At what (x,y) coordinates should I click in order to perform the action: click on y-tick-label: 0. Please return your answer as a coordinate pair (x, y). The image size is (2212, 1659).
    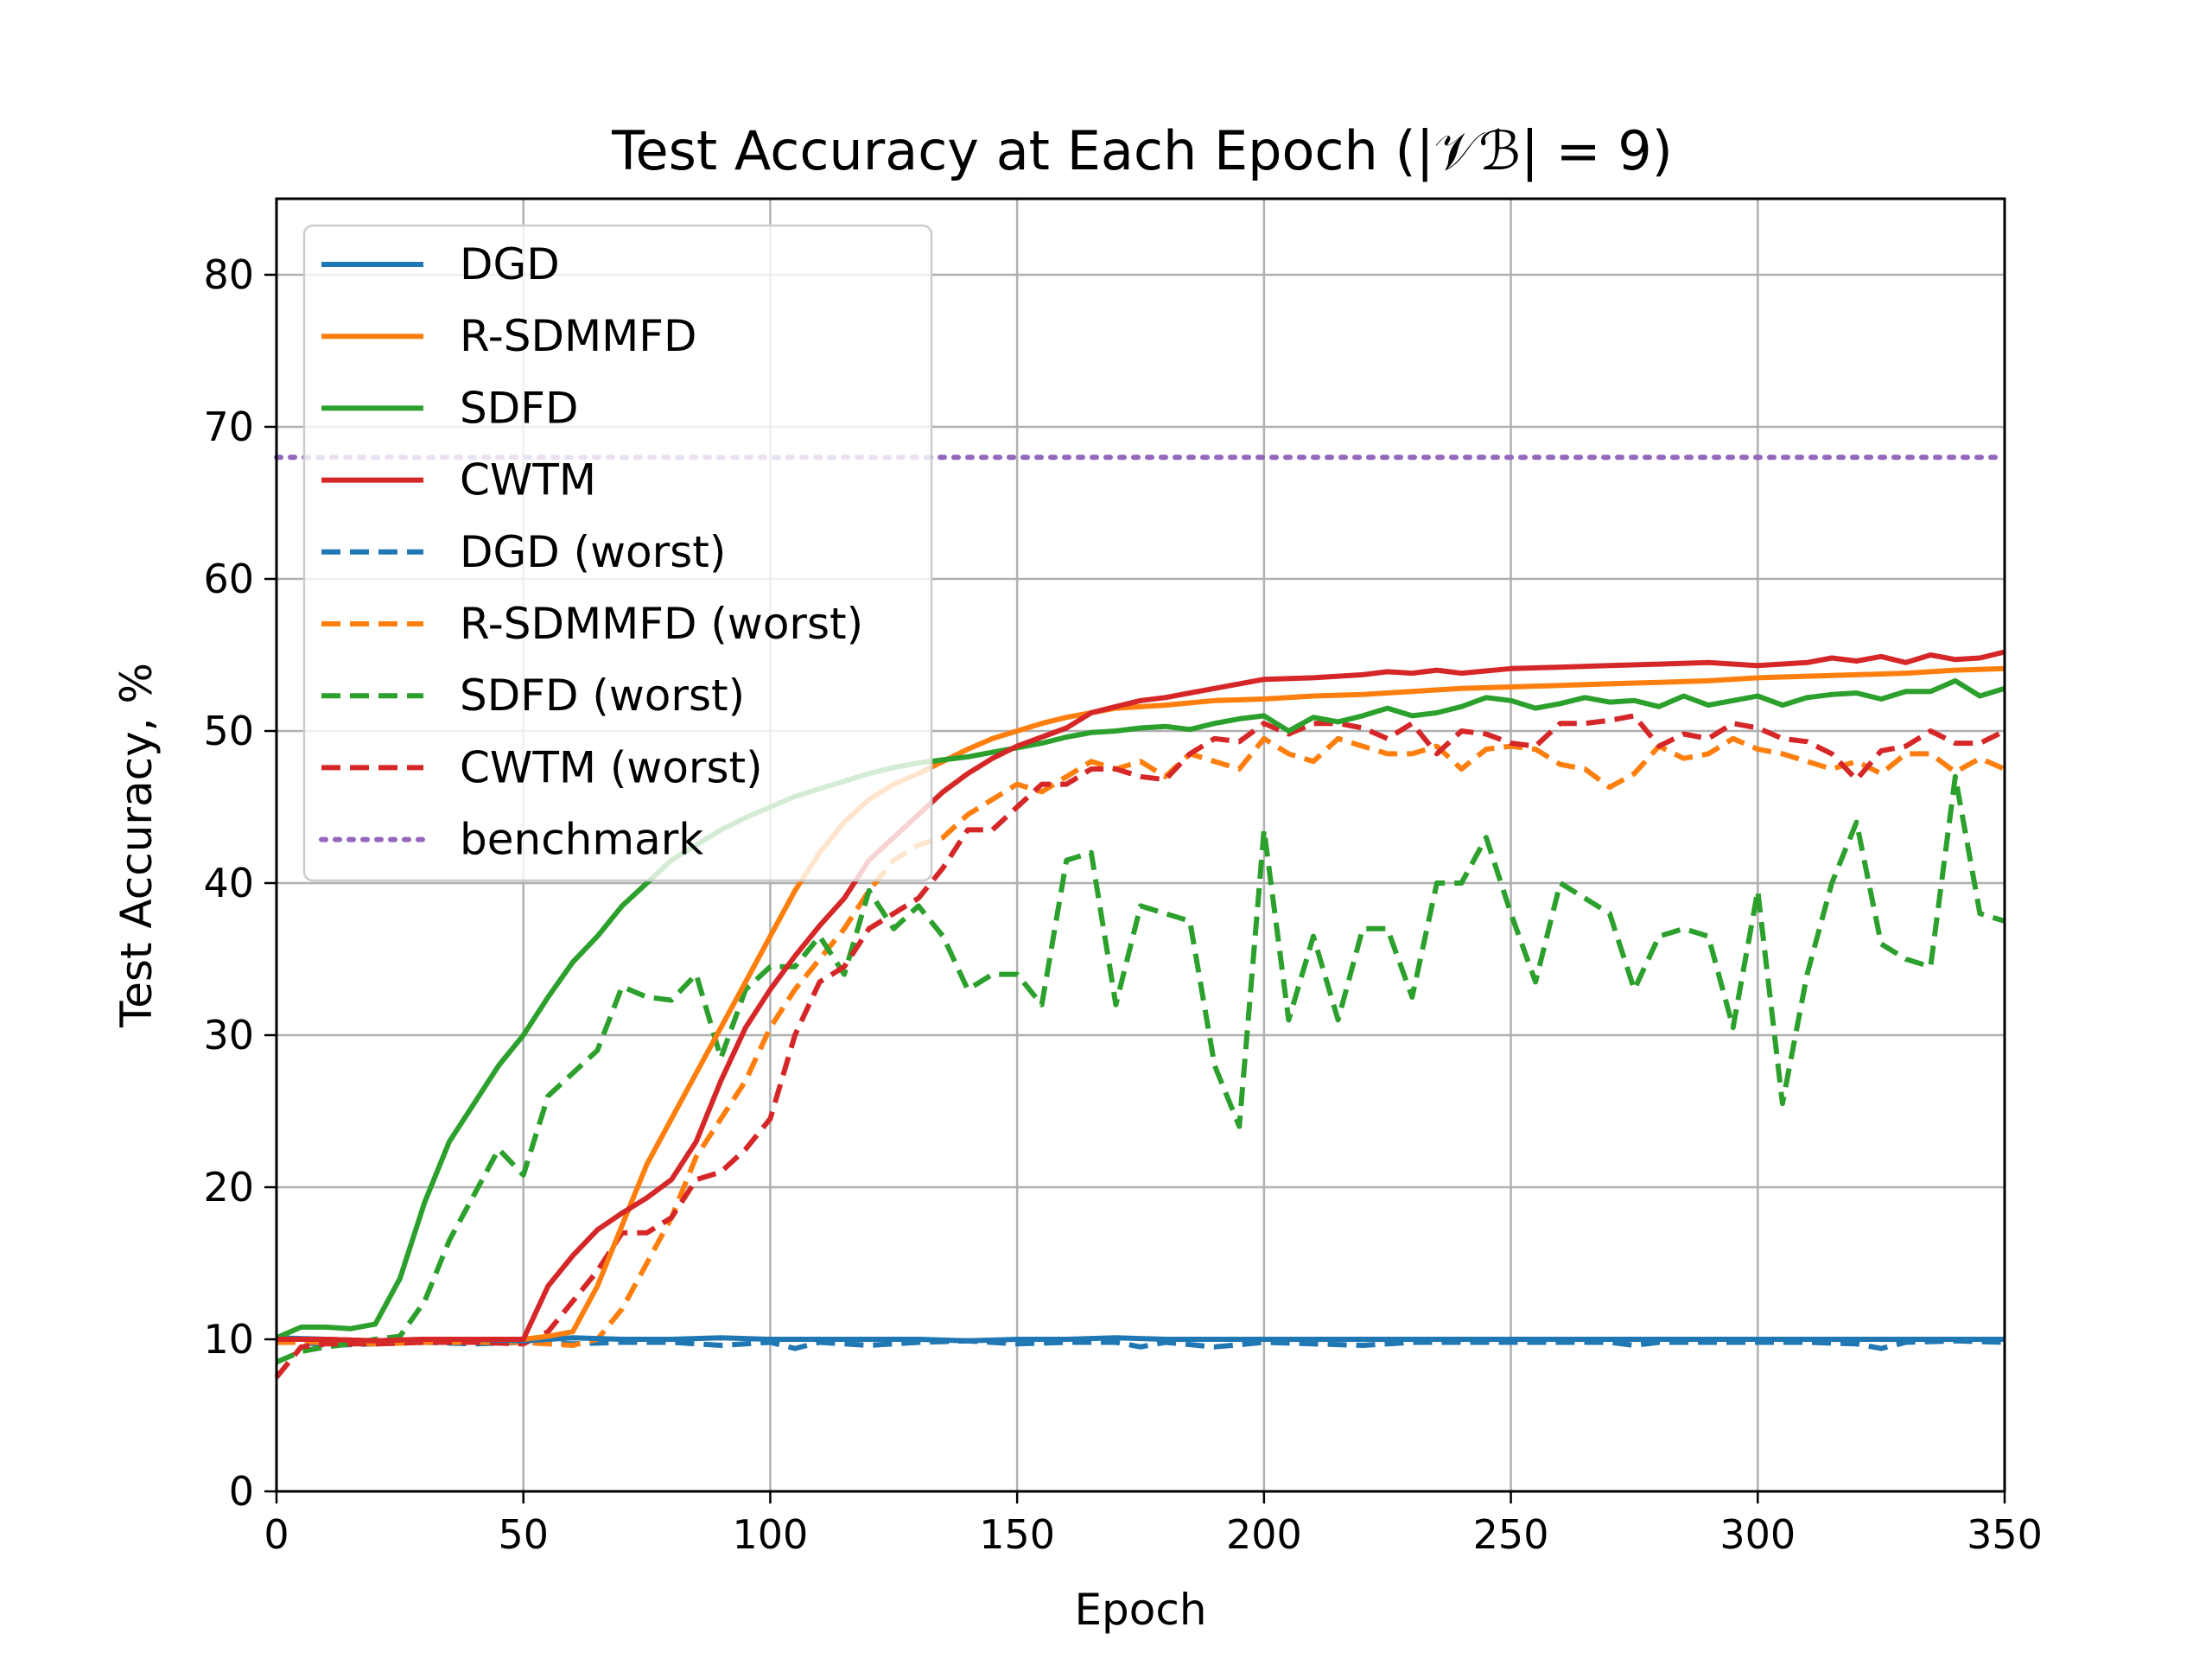
    Looking at the image, I should click on (241, 1491).